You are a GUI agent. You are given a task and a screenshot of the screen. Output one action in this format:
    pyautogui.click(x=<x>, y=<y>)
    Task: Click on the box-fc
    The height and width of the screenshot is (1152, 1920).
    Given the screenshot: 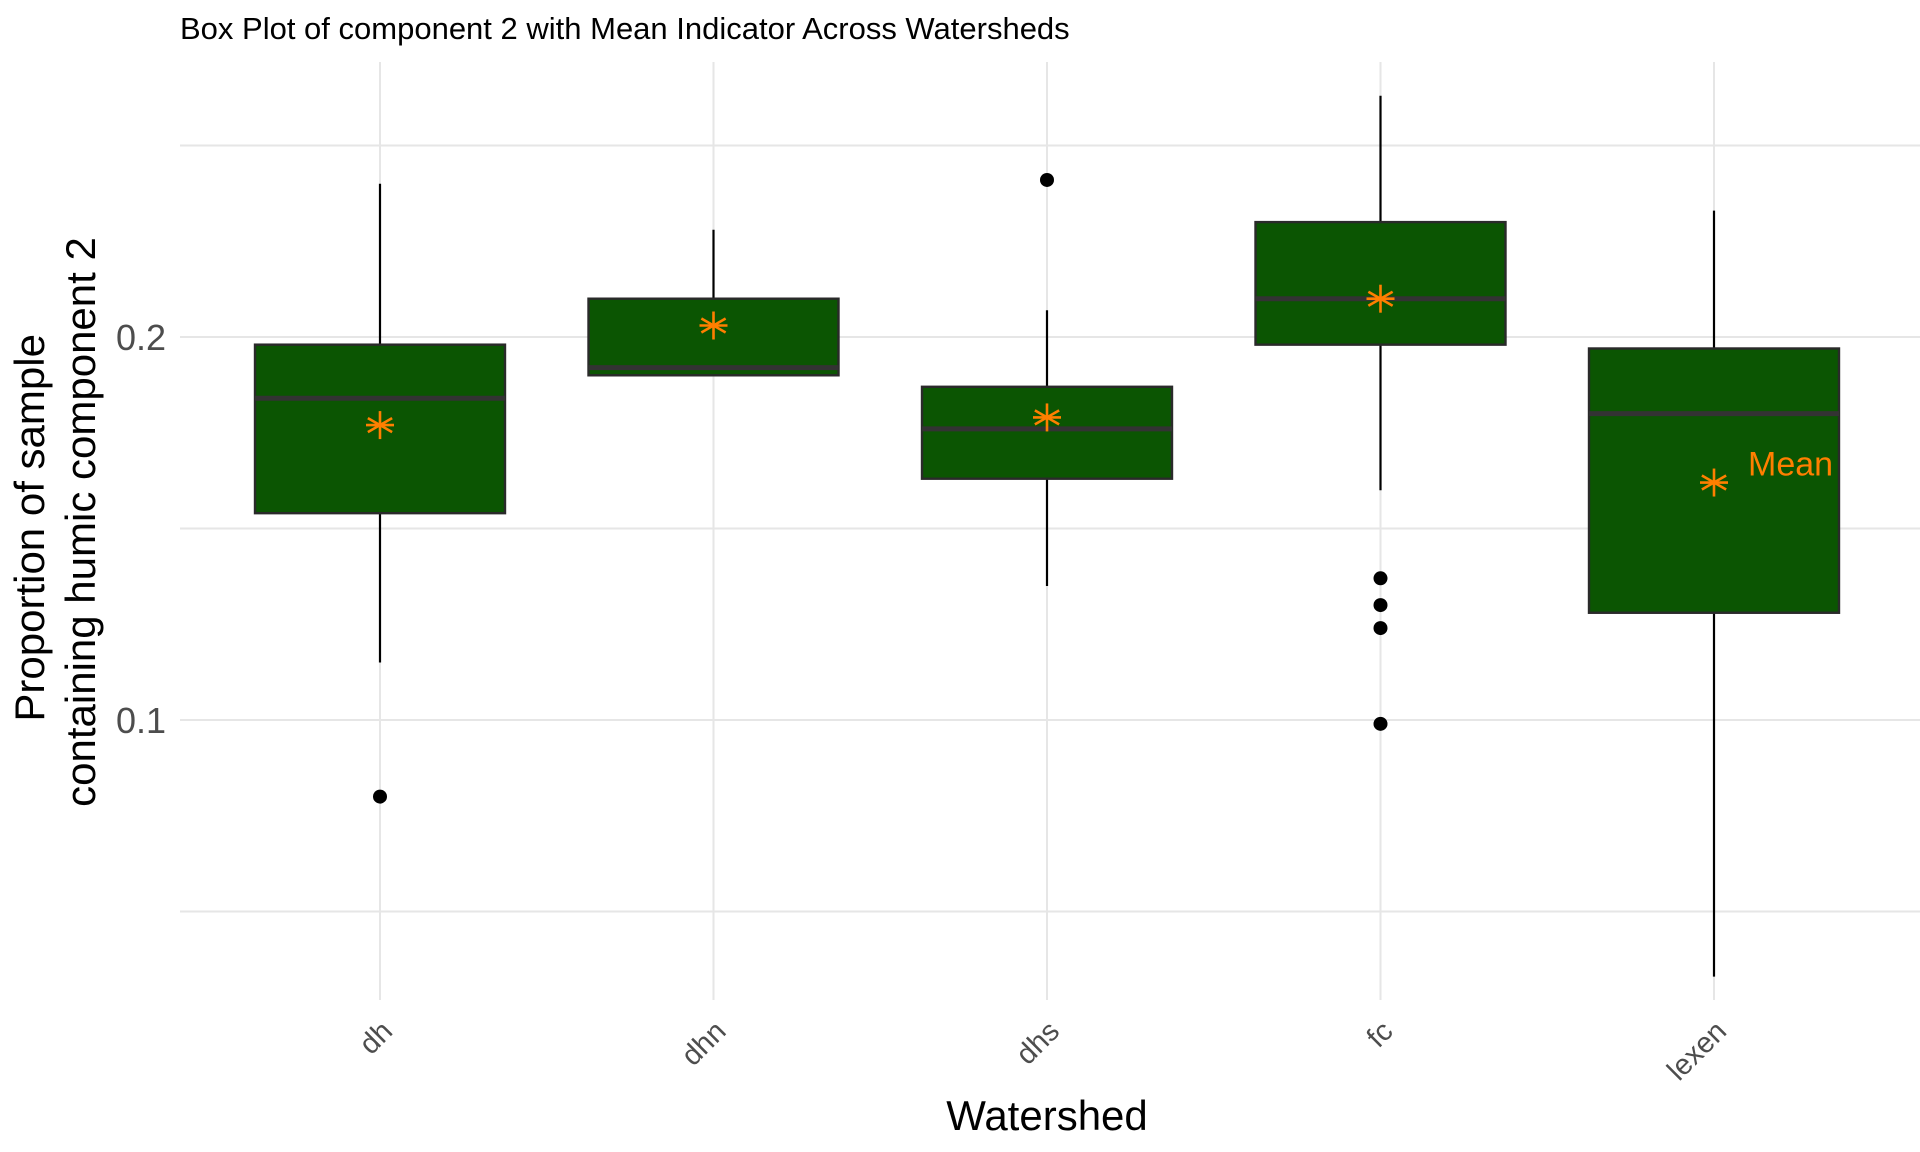 What is the action you would take?
    pyautogui.click(x=1380, y=413)
    